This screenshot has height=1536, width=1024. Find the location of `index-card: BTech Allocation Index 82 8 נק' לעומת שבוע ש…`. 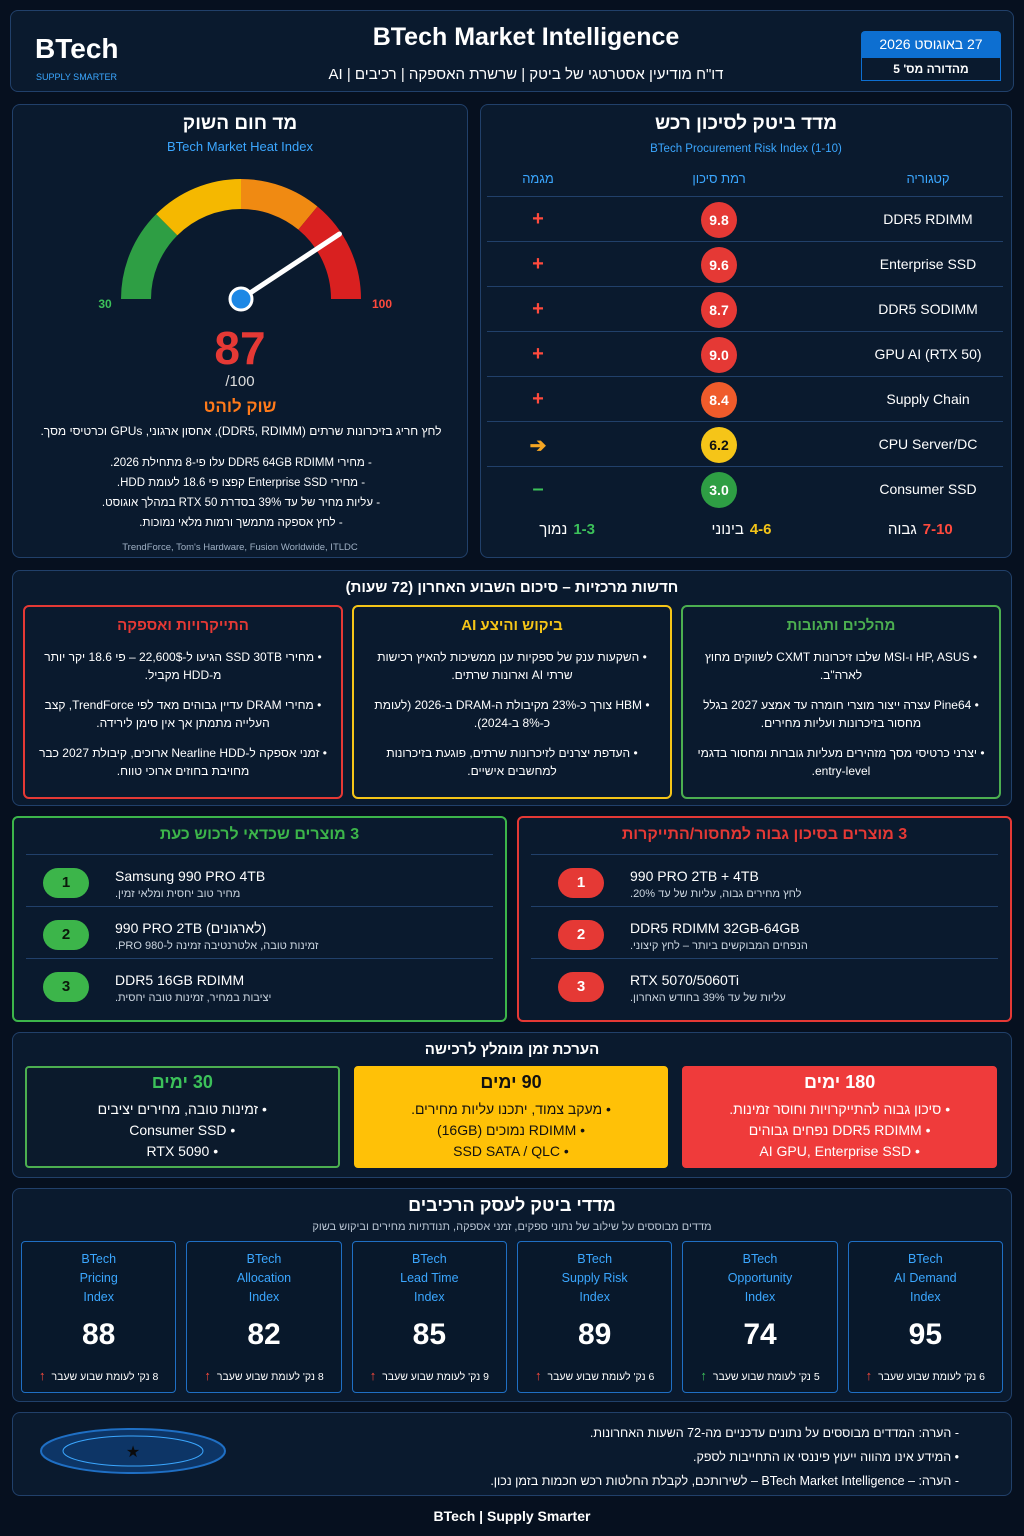

index-card: BTech Allocation Index 82 8 נק' לעומת שבוע ש… is located at coordinates (264, 1317).